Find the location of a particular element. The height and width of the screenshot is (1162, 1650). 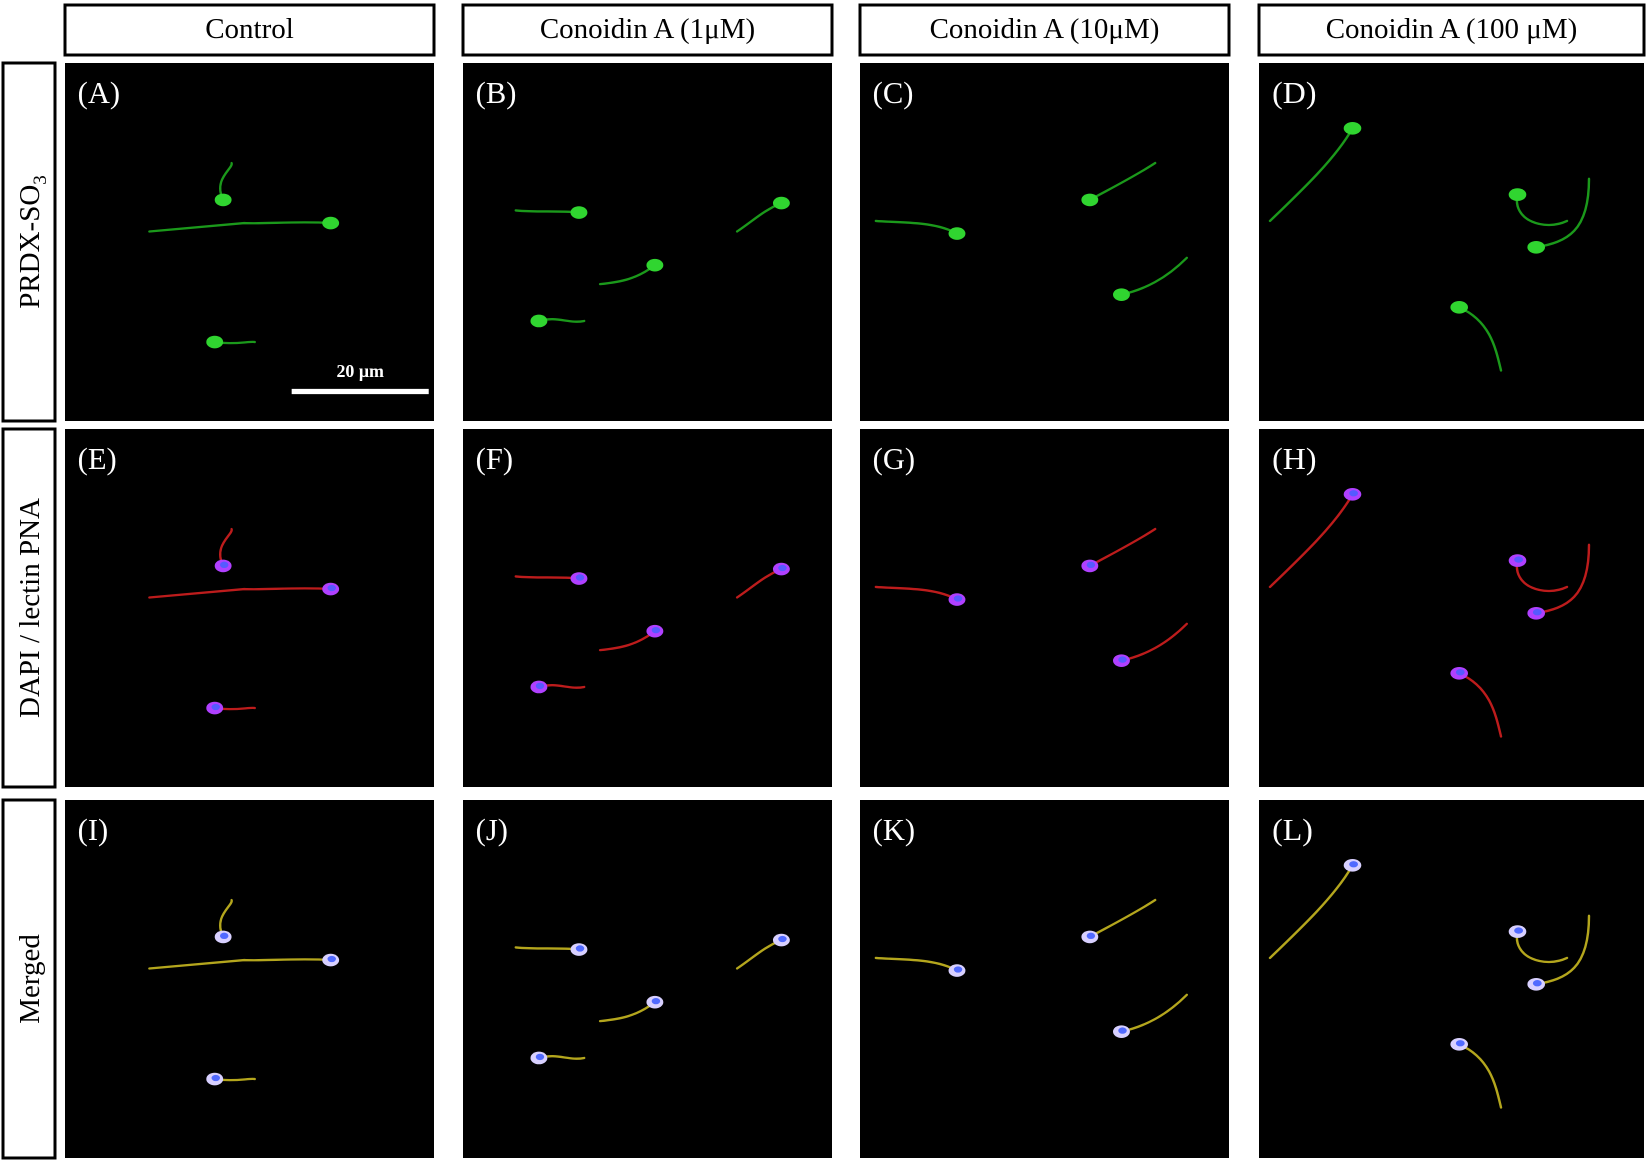

micrograph-panel: (D) is located at coordinates (1451, 242).